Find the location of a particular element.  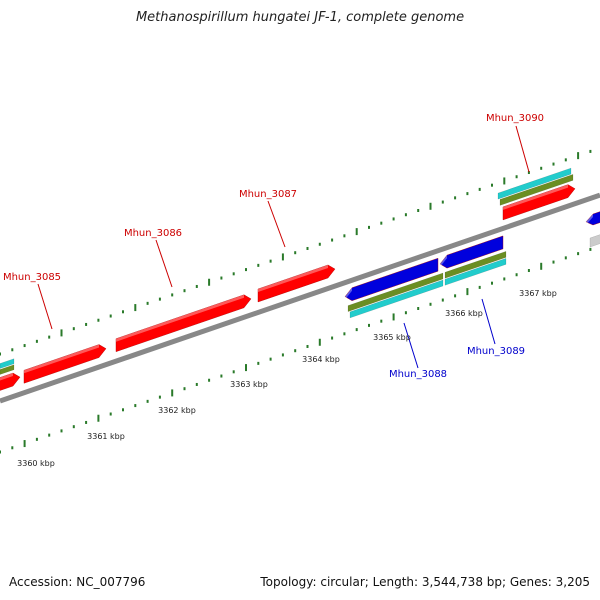

scale-label: 3362 kbp is located at coordinates (177, 410).